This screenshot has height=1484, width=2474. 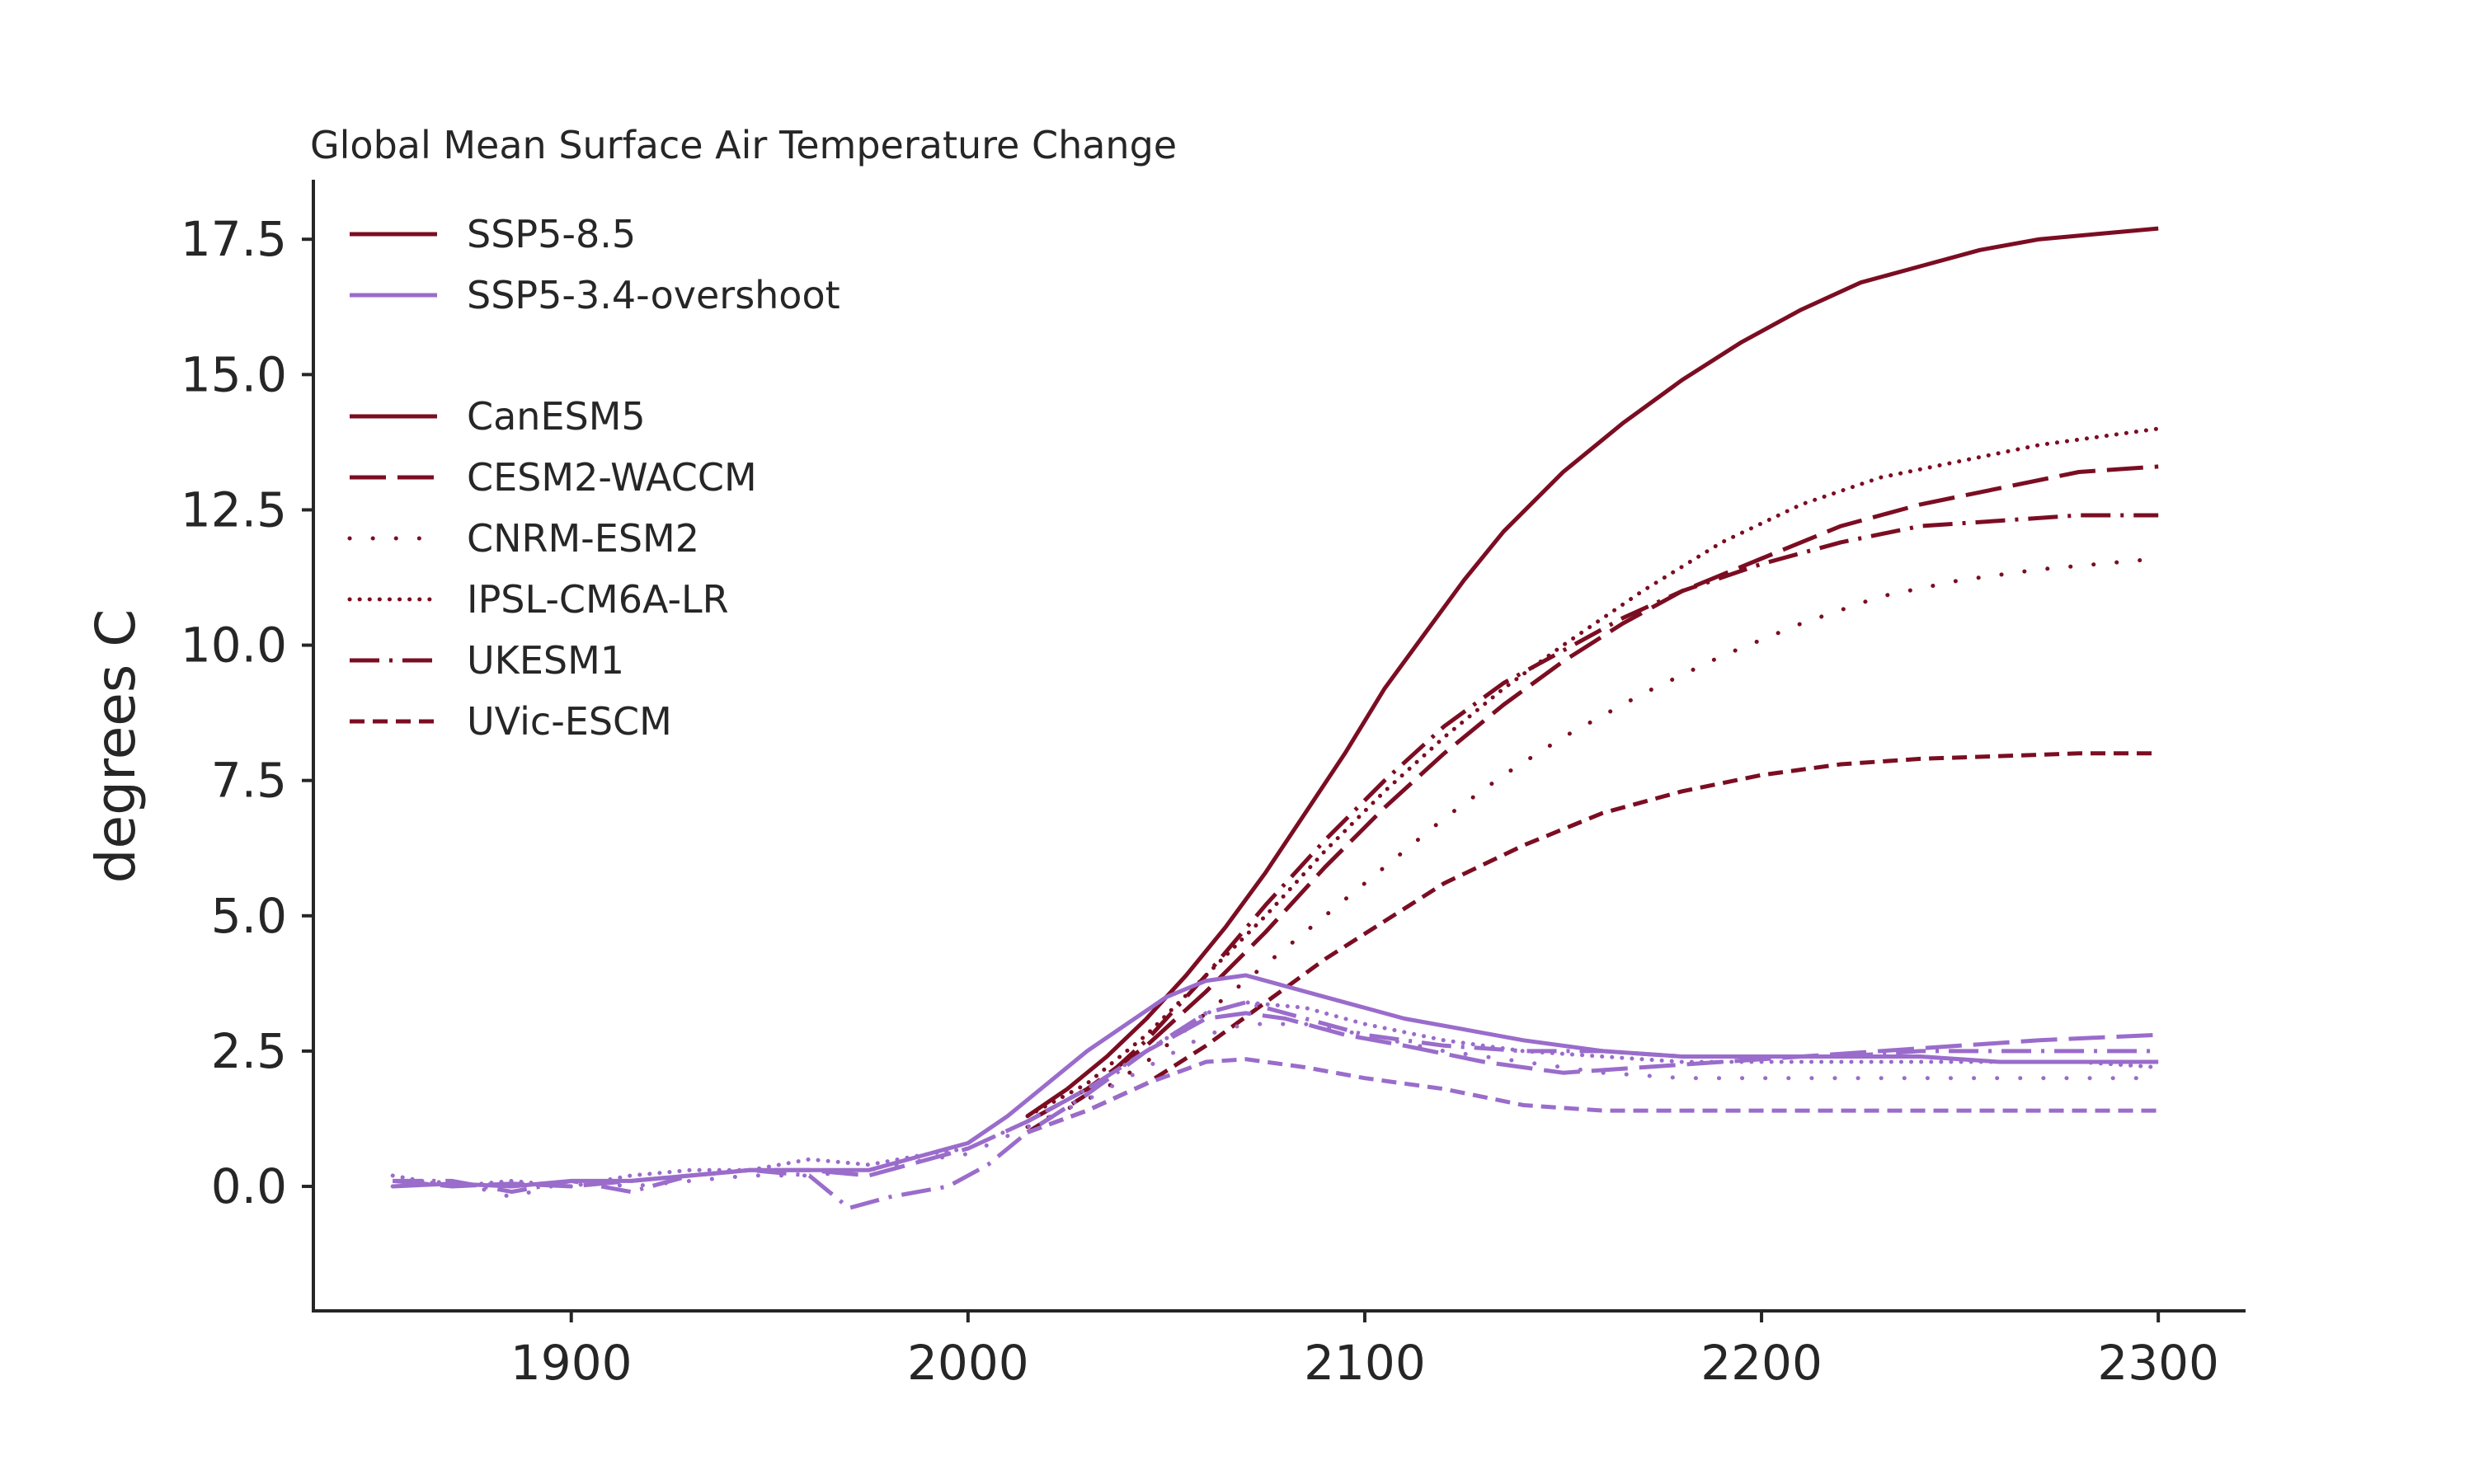 I want to click on series-line-ssp5-3-4-overshoot-ukesm1, so click(x=1276, y=1105).